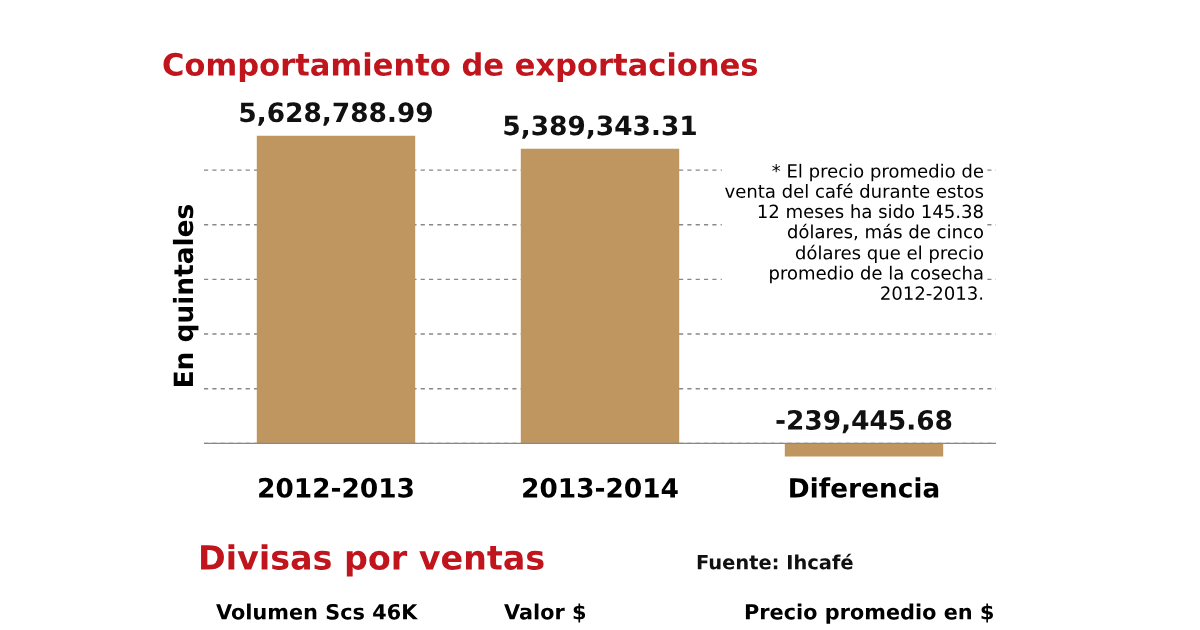  What do you see at coordinates (372, 560) in the screenshot?
I see `text: Divisas por ventas` at bounding box center [372, 560].